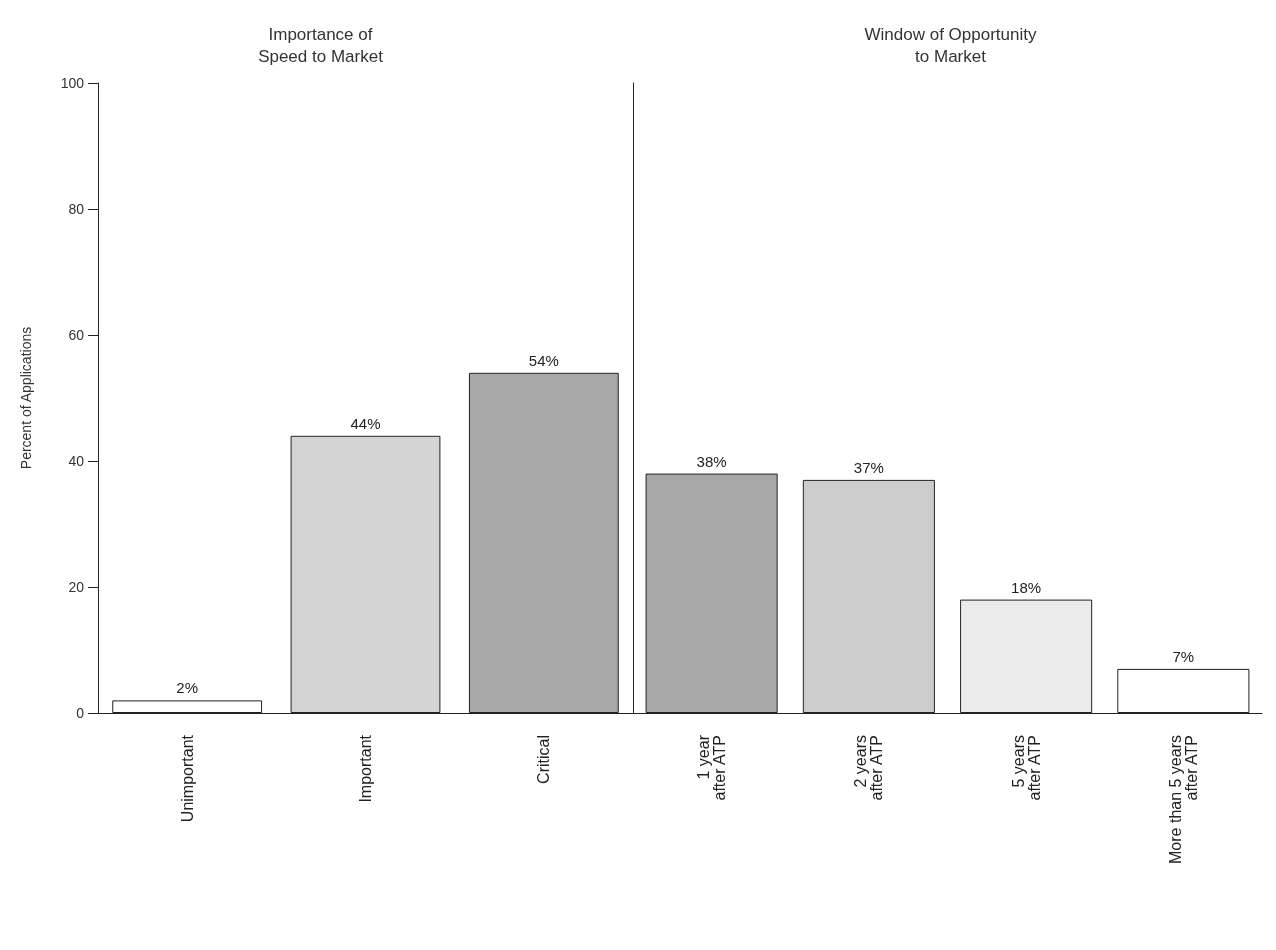 This screenshot has height=950, width=1276. Describe the element at coordinates (1026, 768) in the screenshot. I see `x-tick-label: 5 years after ATP` at that location.